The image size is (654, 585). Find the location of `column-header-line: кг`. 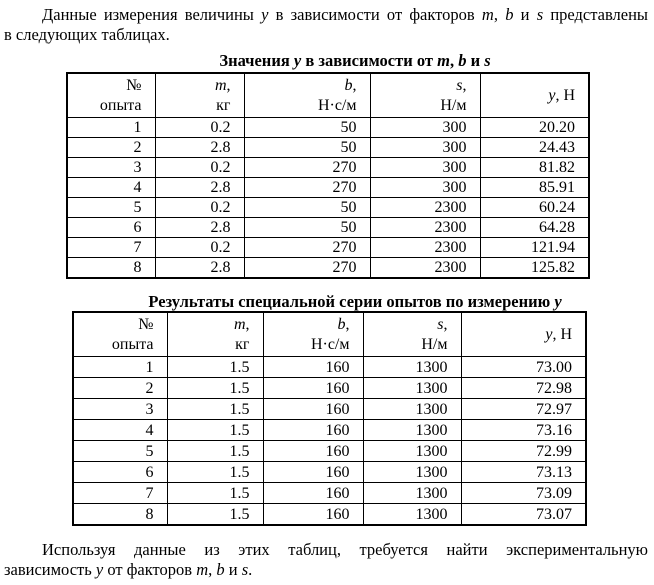

column-header-line: кг is located at coordinates (193, 106).